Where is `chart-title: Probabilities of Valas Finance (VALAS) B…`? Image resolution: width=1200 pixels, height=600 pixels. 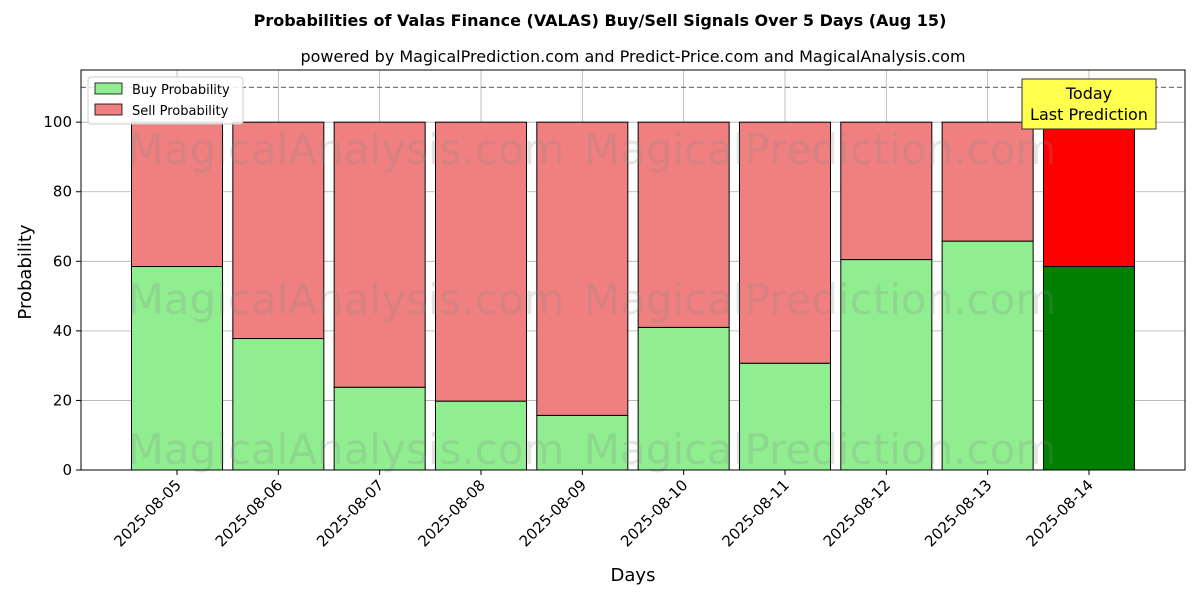 chart-title: Probabilities of Valas Finance (VALAS) B… is located at coordinates (600, 20).